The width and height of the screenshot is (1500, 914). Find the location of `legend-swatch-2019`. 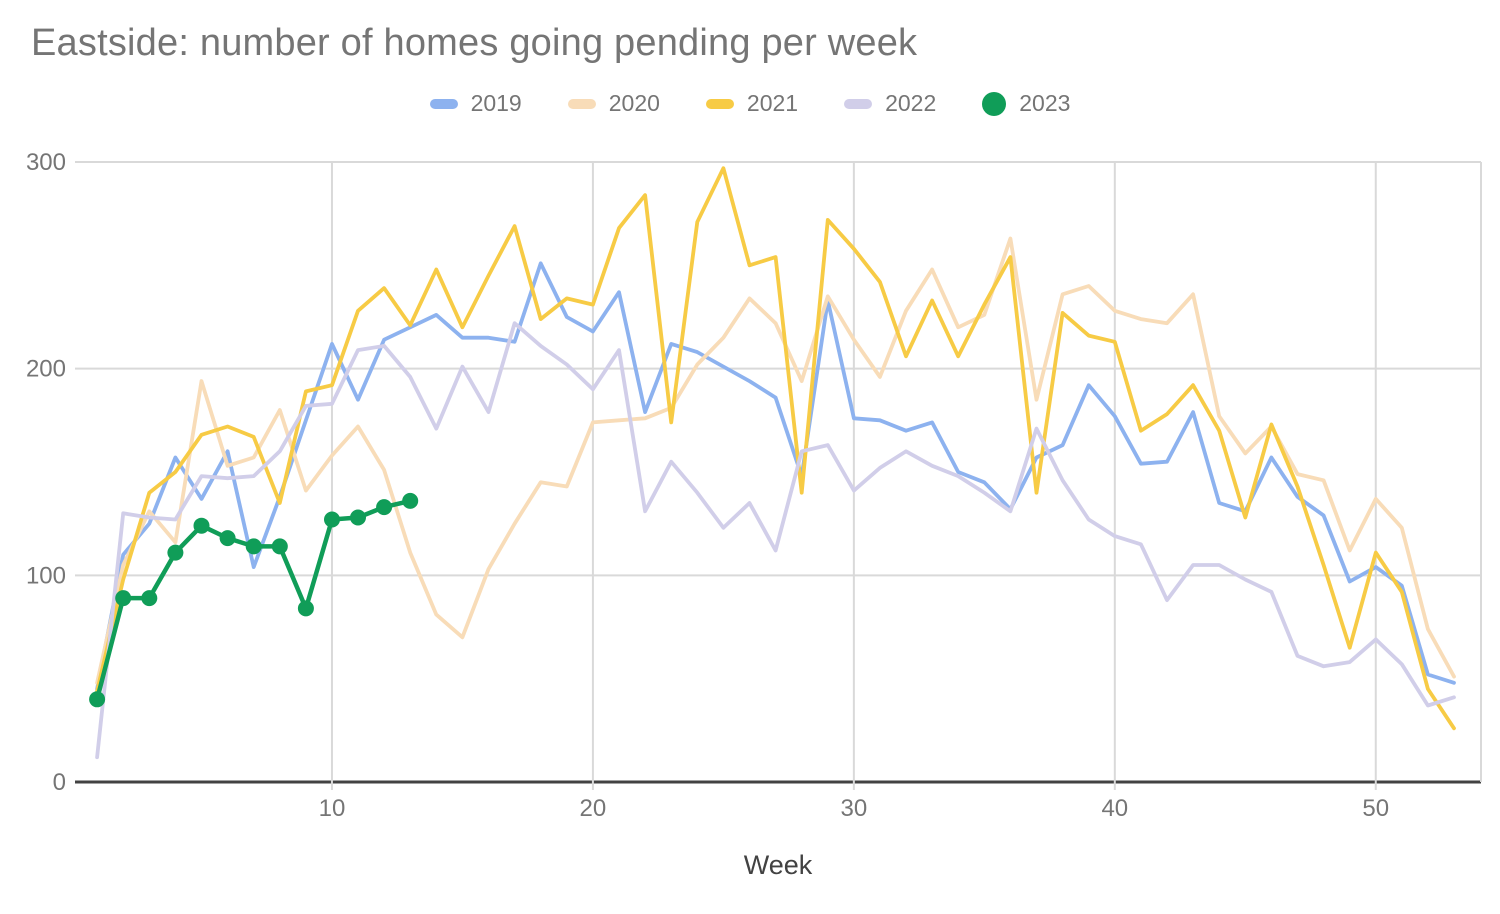

legend-swatch-2019 is located at coordinates (443, 103).